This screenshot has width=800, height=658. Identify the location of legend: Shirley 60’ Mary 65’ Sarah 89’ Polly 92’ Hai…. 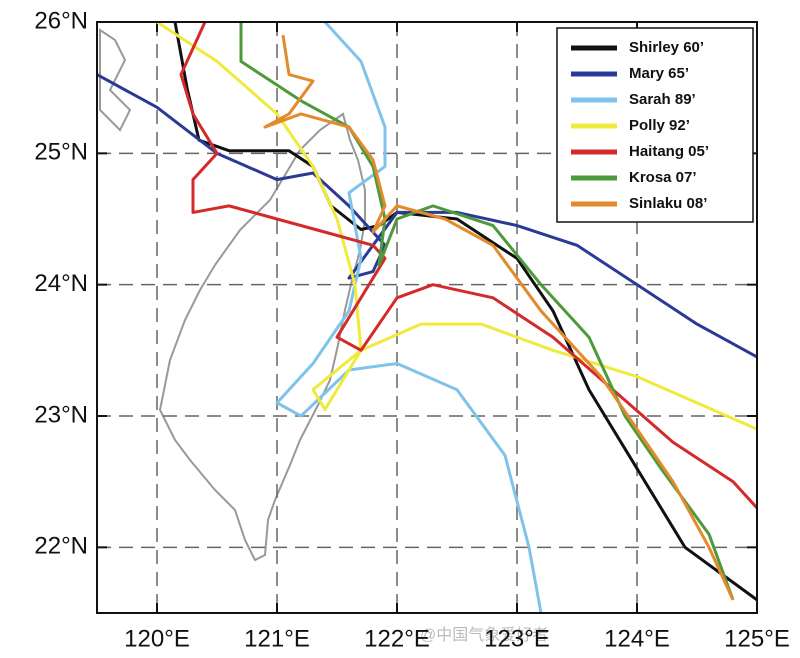
(655, 125).